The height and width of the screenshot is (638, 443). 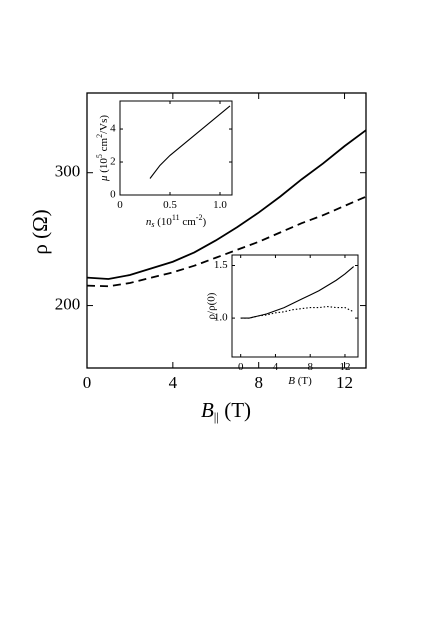 What do you see at coordinates (170, 205) in the screenshot?
I see `x-tick-label: 0.5` at bounding box center [170, 205].